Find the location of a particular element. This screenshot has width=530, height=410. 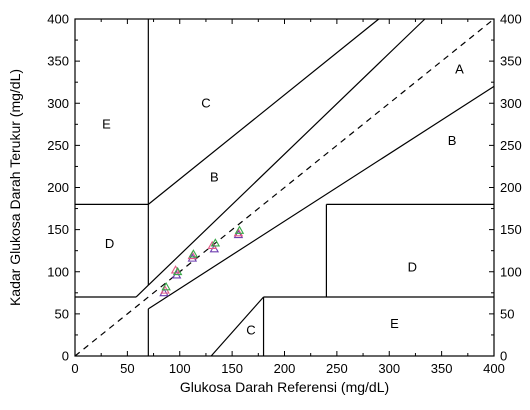

y-tick-label-right: 350 is located at coordinates (511, 61).